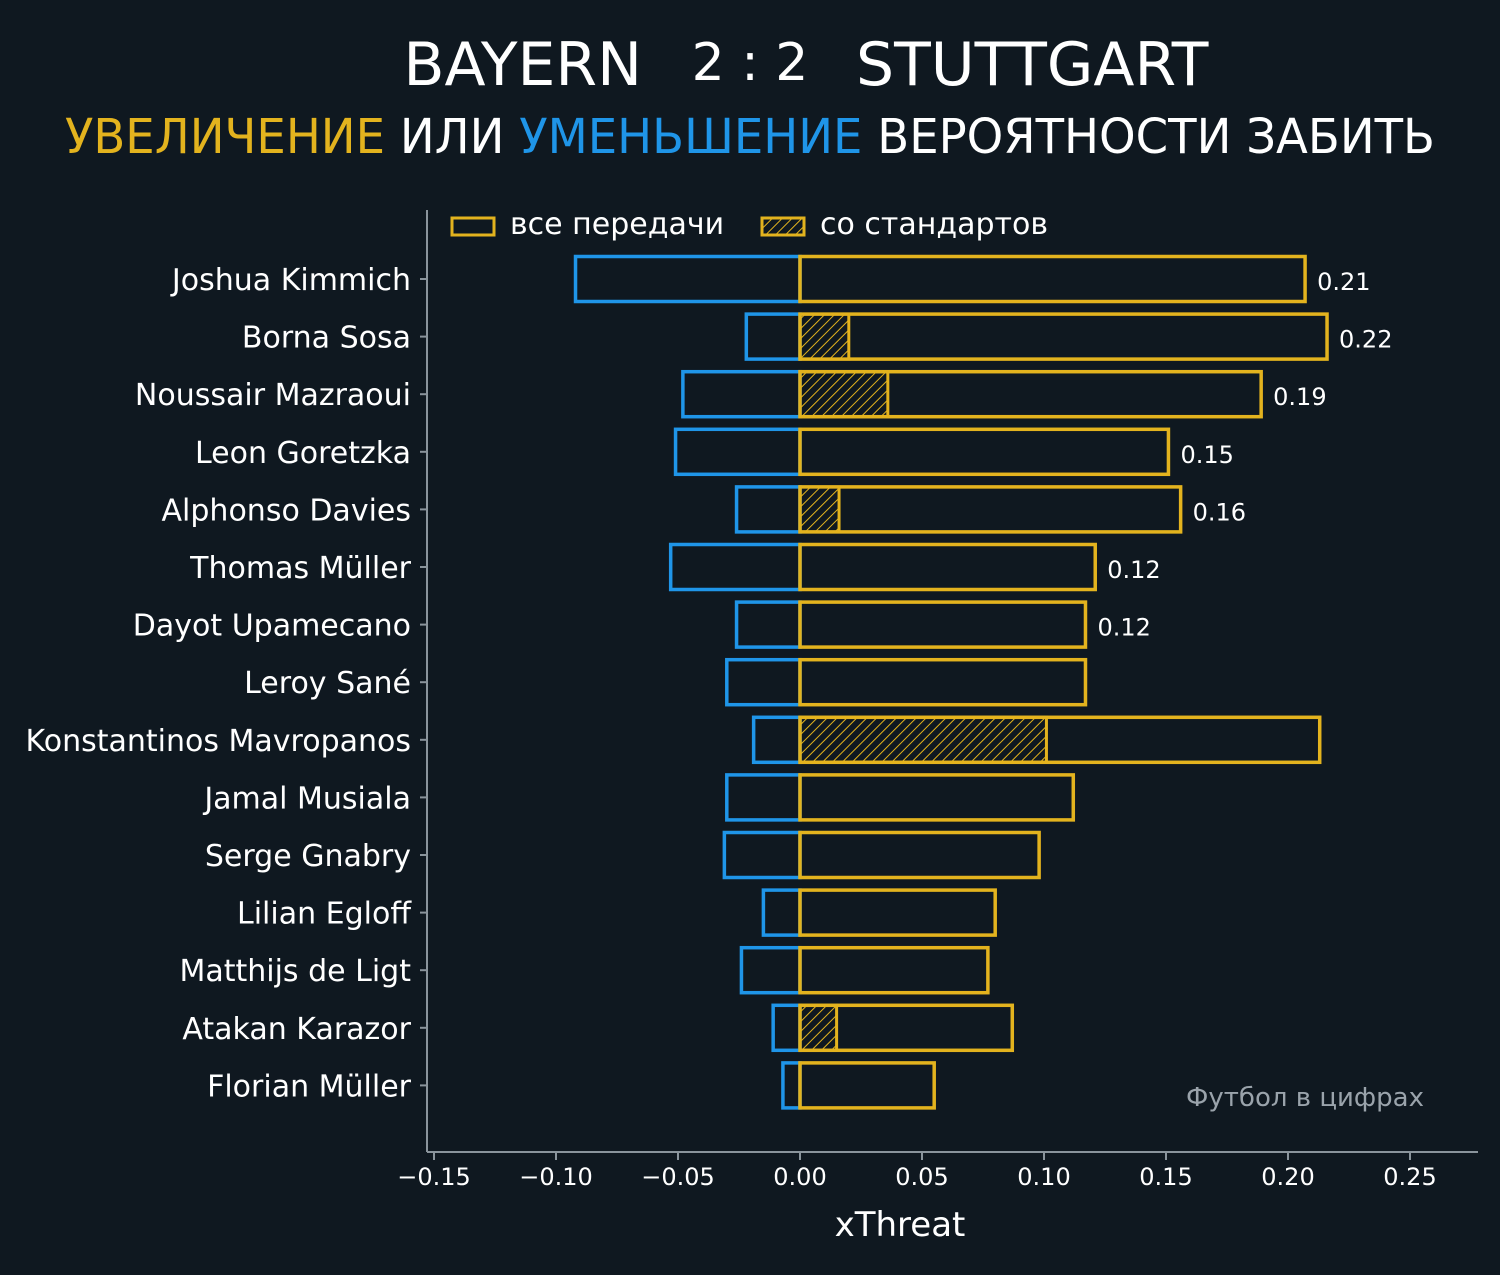 The height and width of the screenshot is (1275, 1500). I want to click on legend-all-passes-label: все передачи, so click(617, 224).